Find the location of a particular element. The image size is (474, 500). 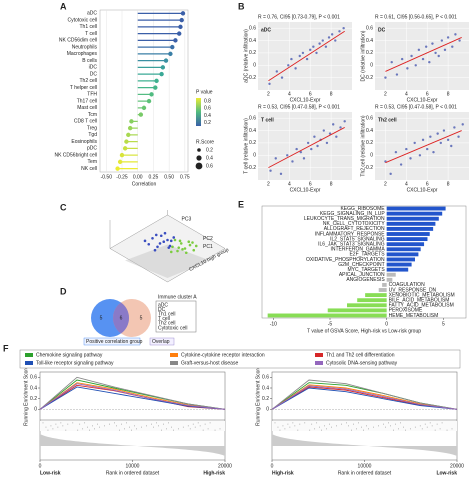

plot-area is located at coordinates (305, 146).